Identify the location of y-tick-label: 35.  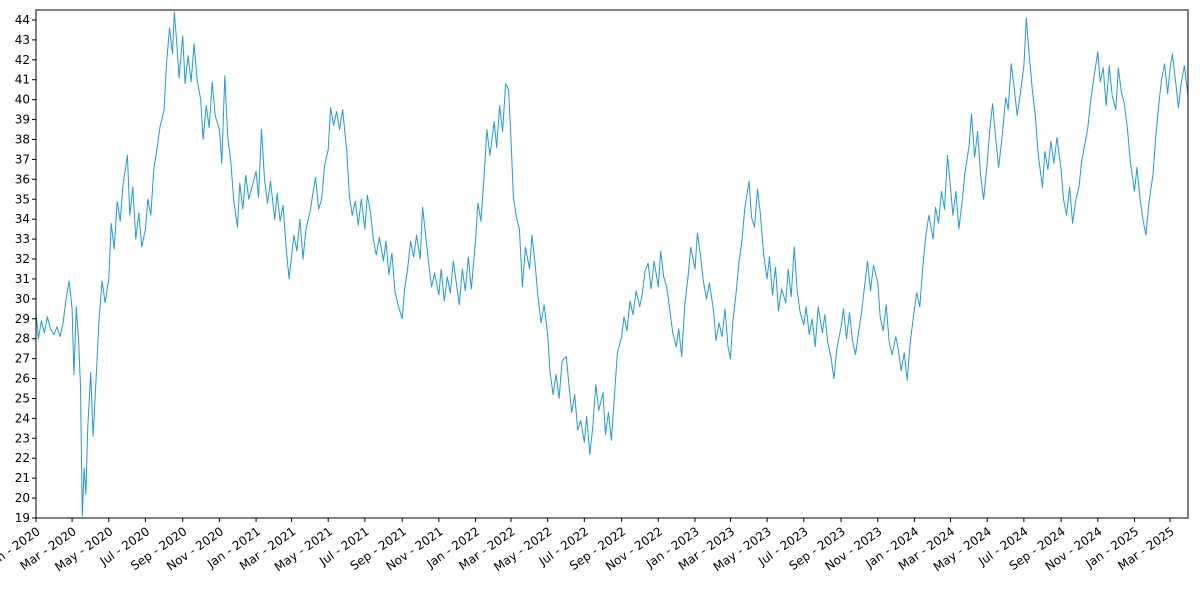
(22, 199).